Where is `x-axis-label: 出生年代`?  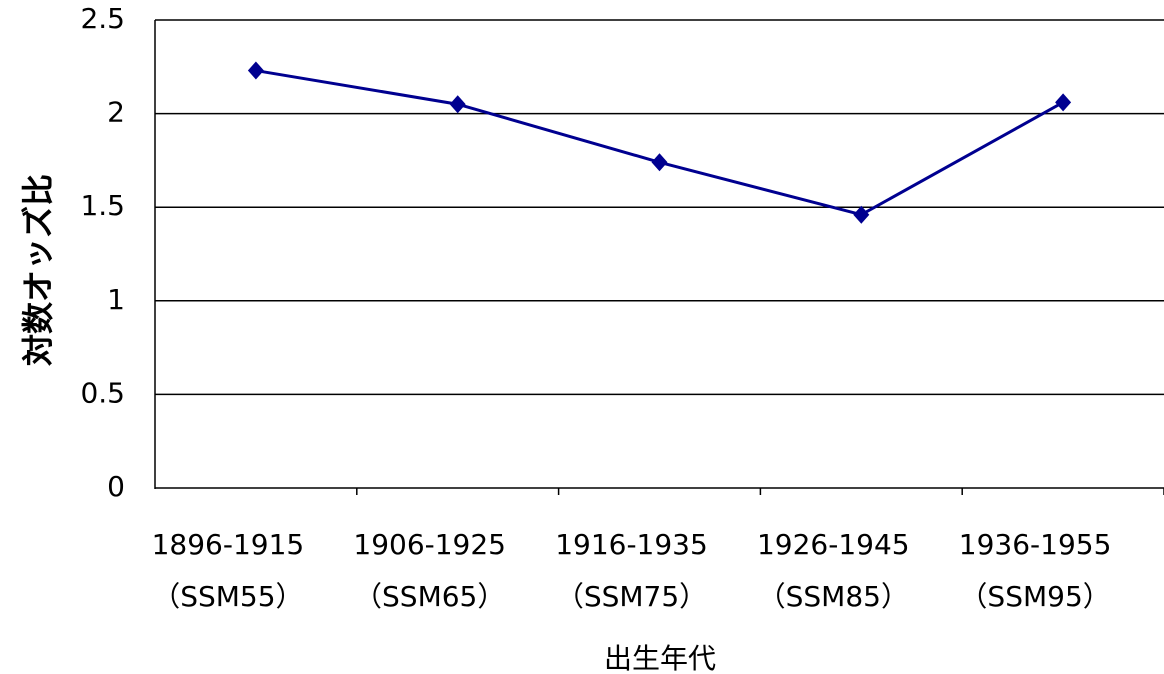
x-axis-label: 出生年代 is located at coordinates (660, 658).